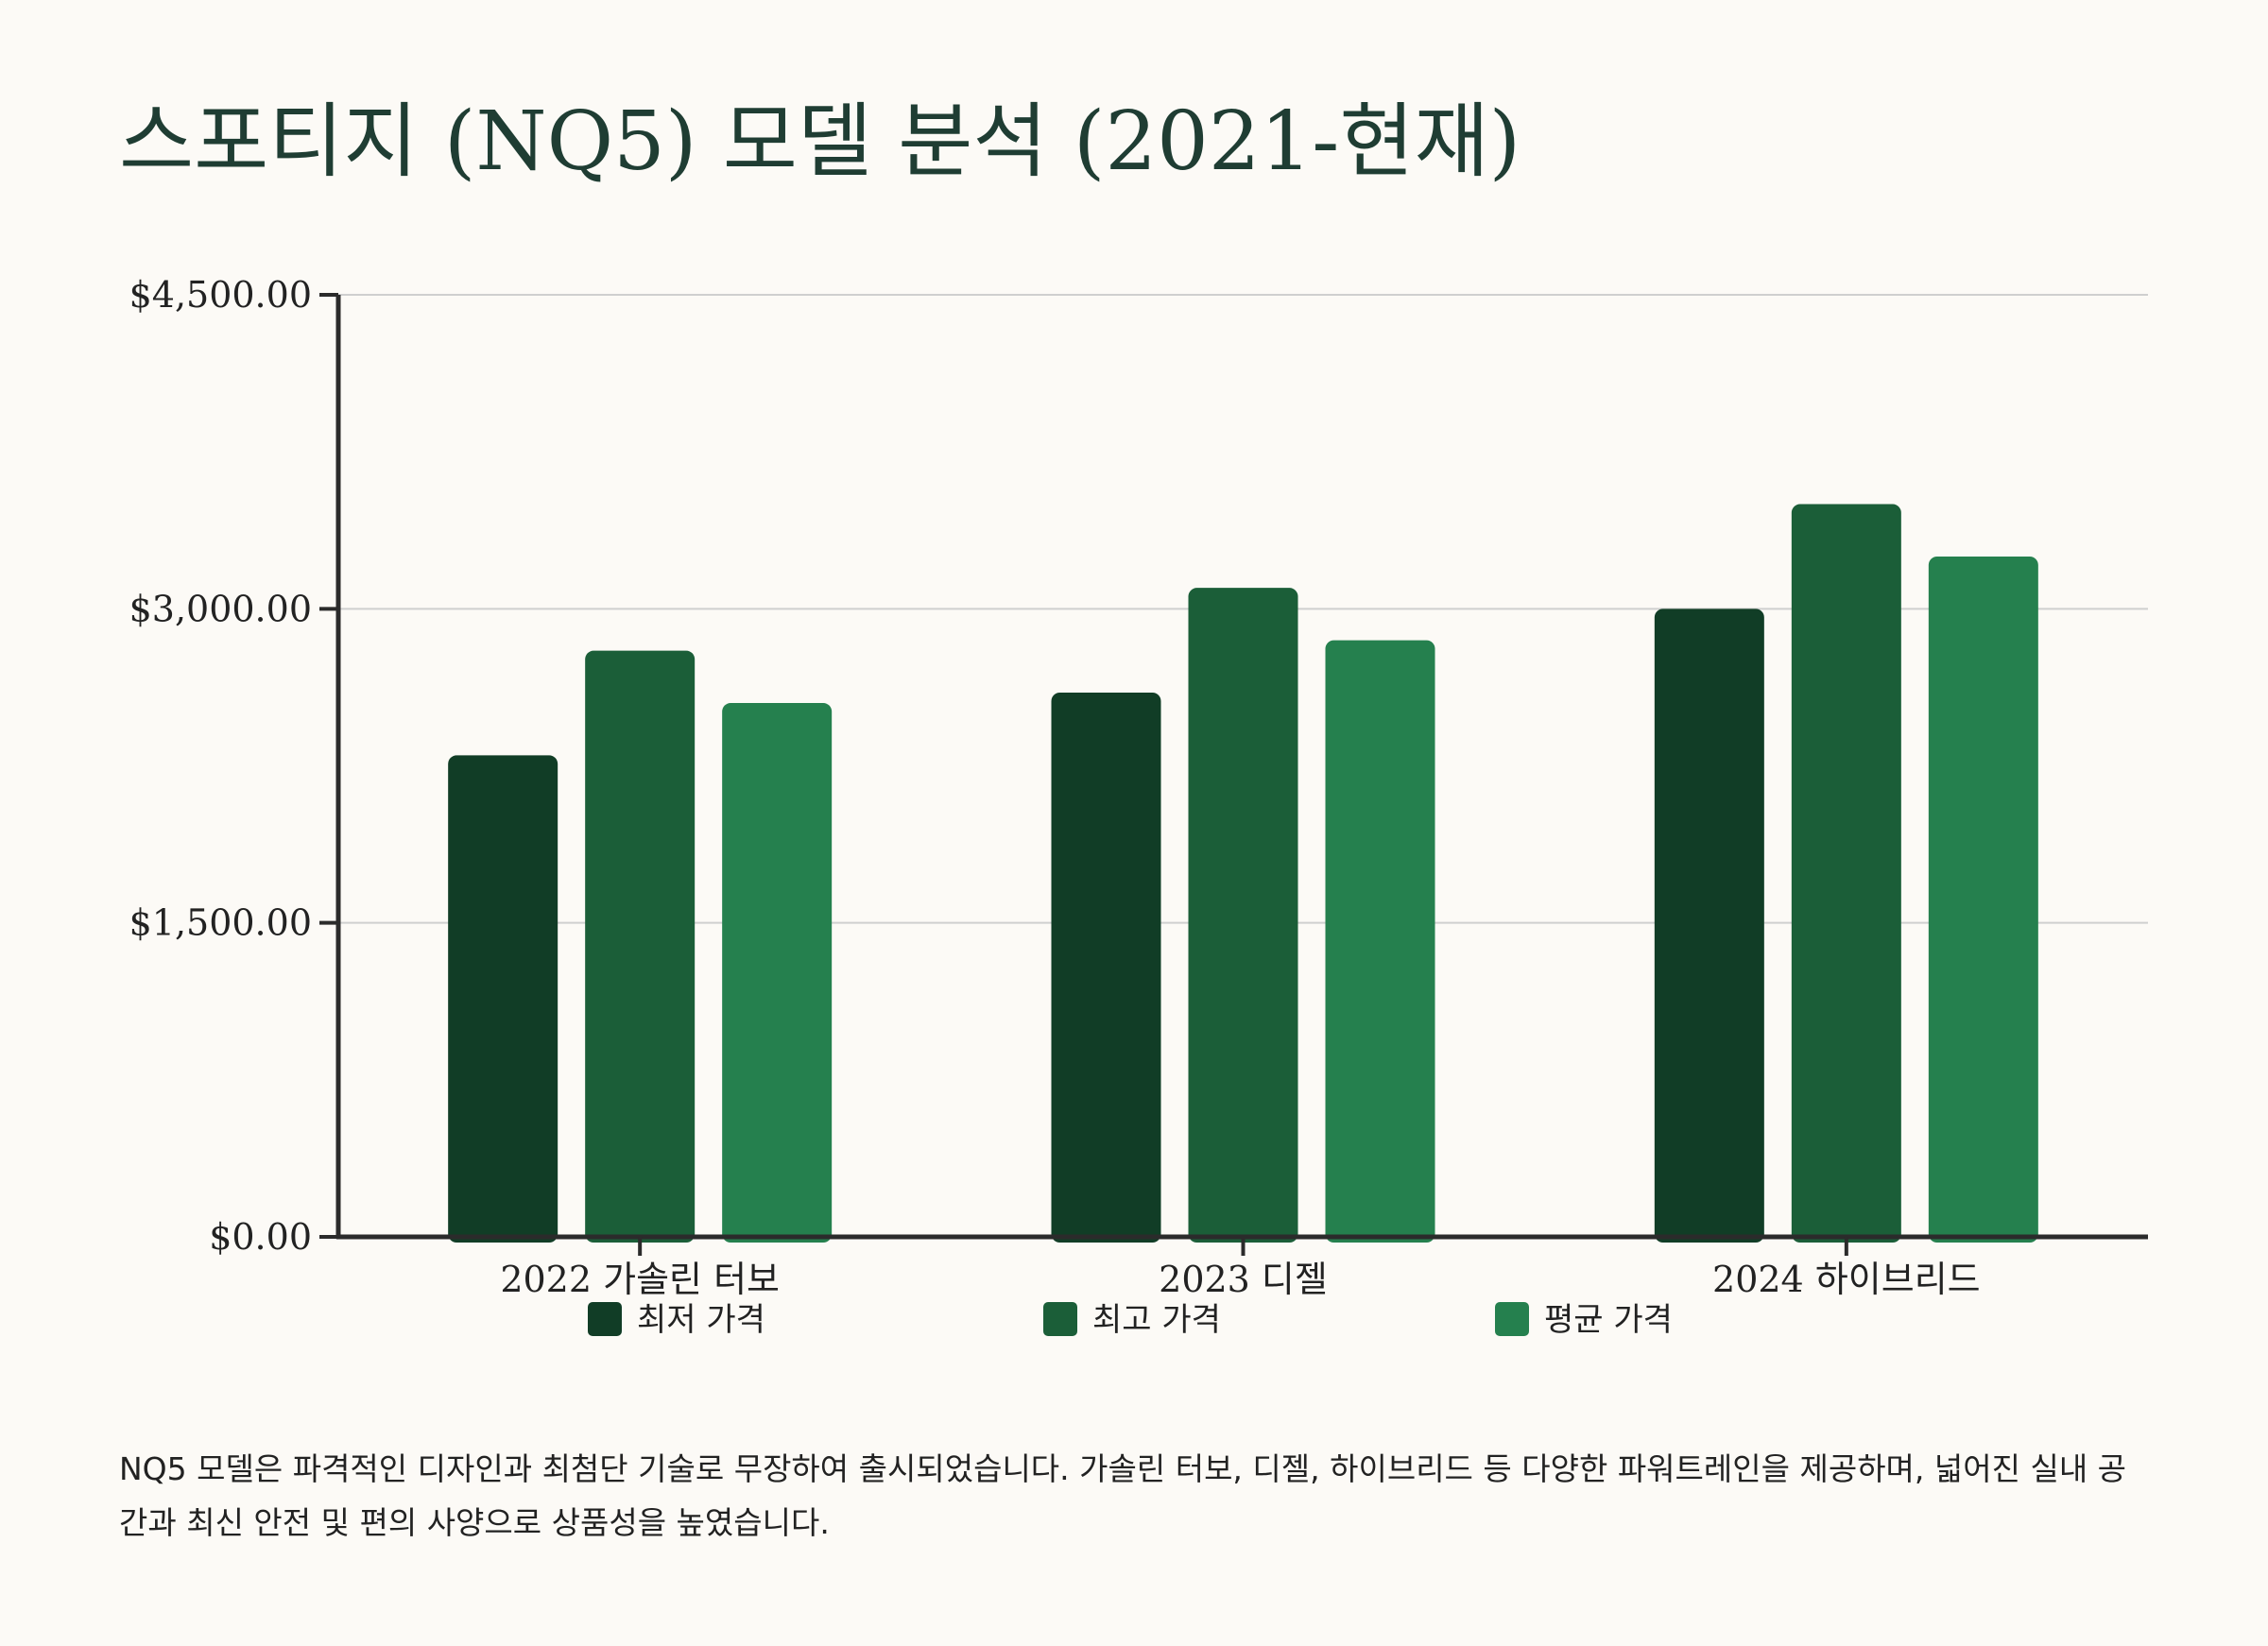  What do you see at coordinates (1156, 1320) in the screenshot?
I see `legend-label: 최고 가격` at bounding box center [1156, 1320].